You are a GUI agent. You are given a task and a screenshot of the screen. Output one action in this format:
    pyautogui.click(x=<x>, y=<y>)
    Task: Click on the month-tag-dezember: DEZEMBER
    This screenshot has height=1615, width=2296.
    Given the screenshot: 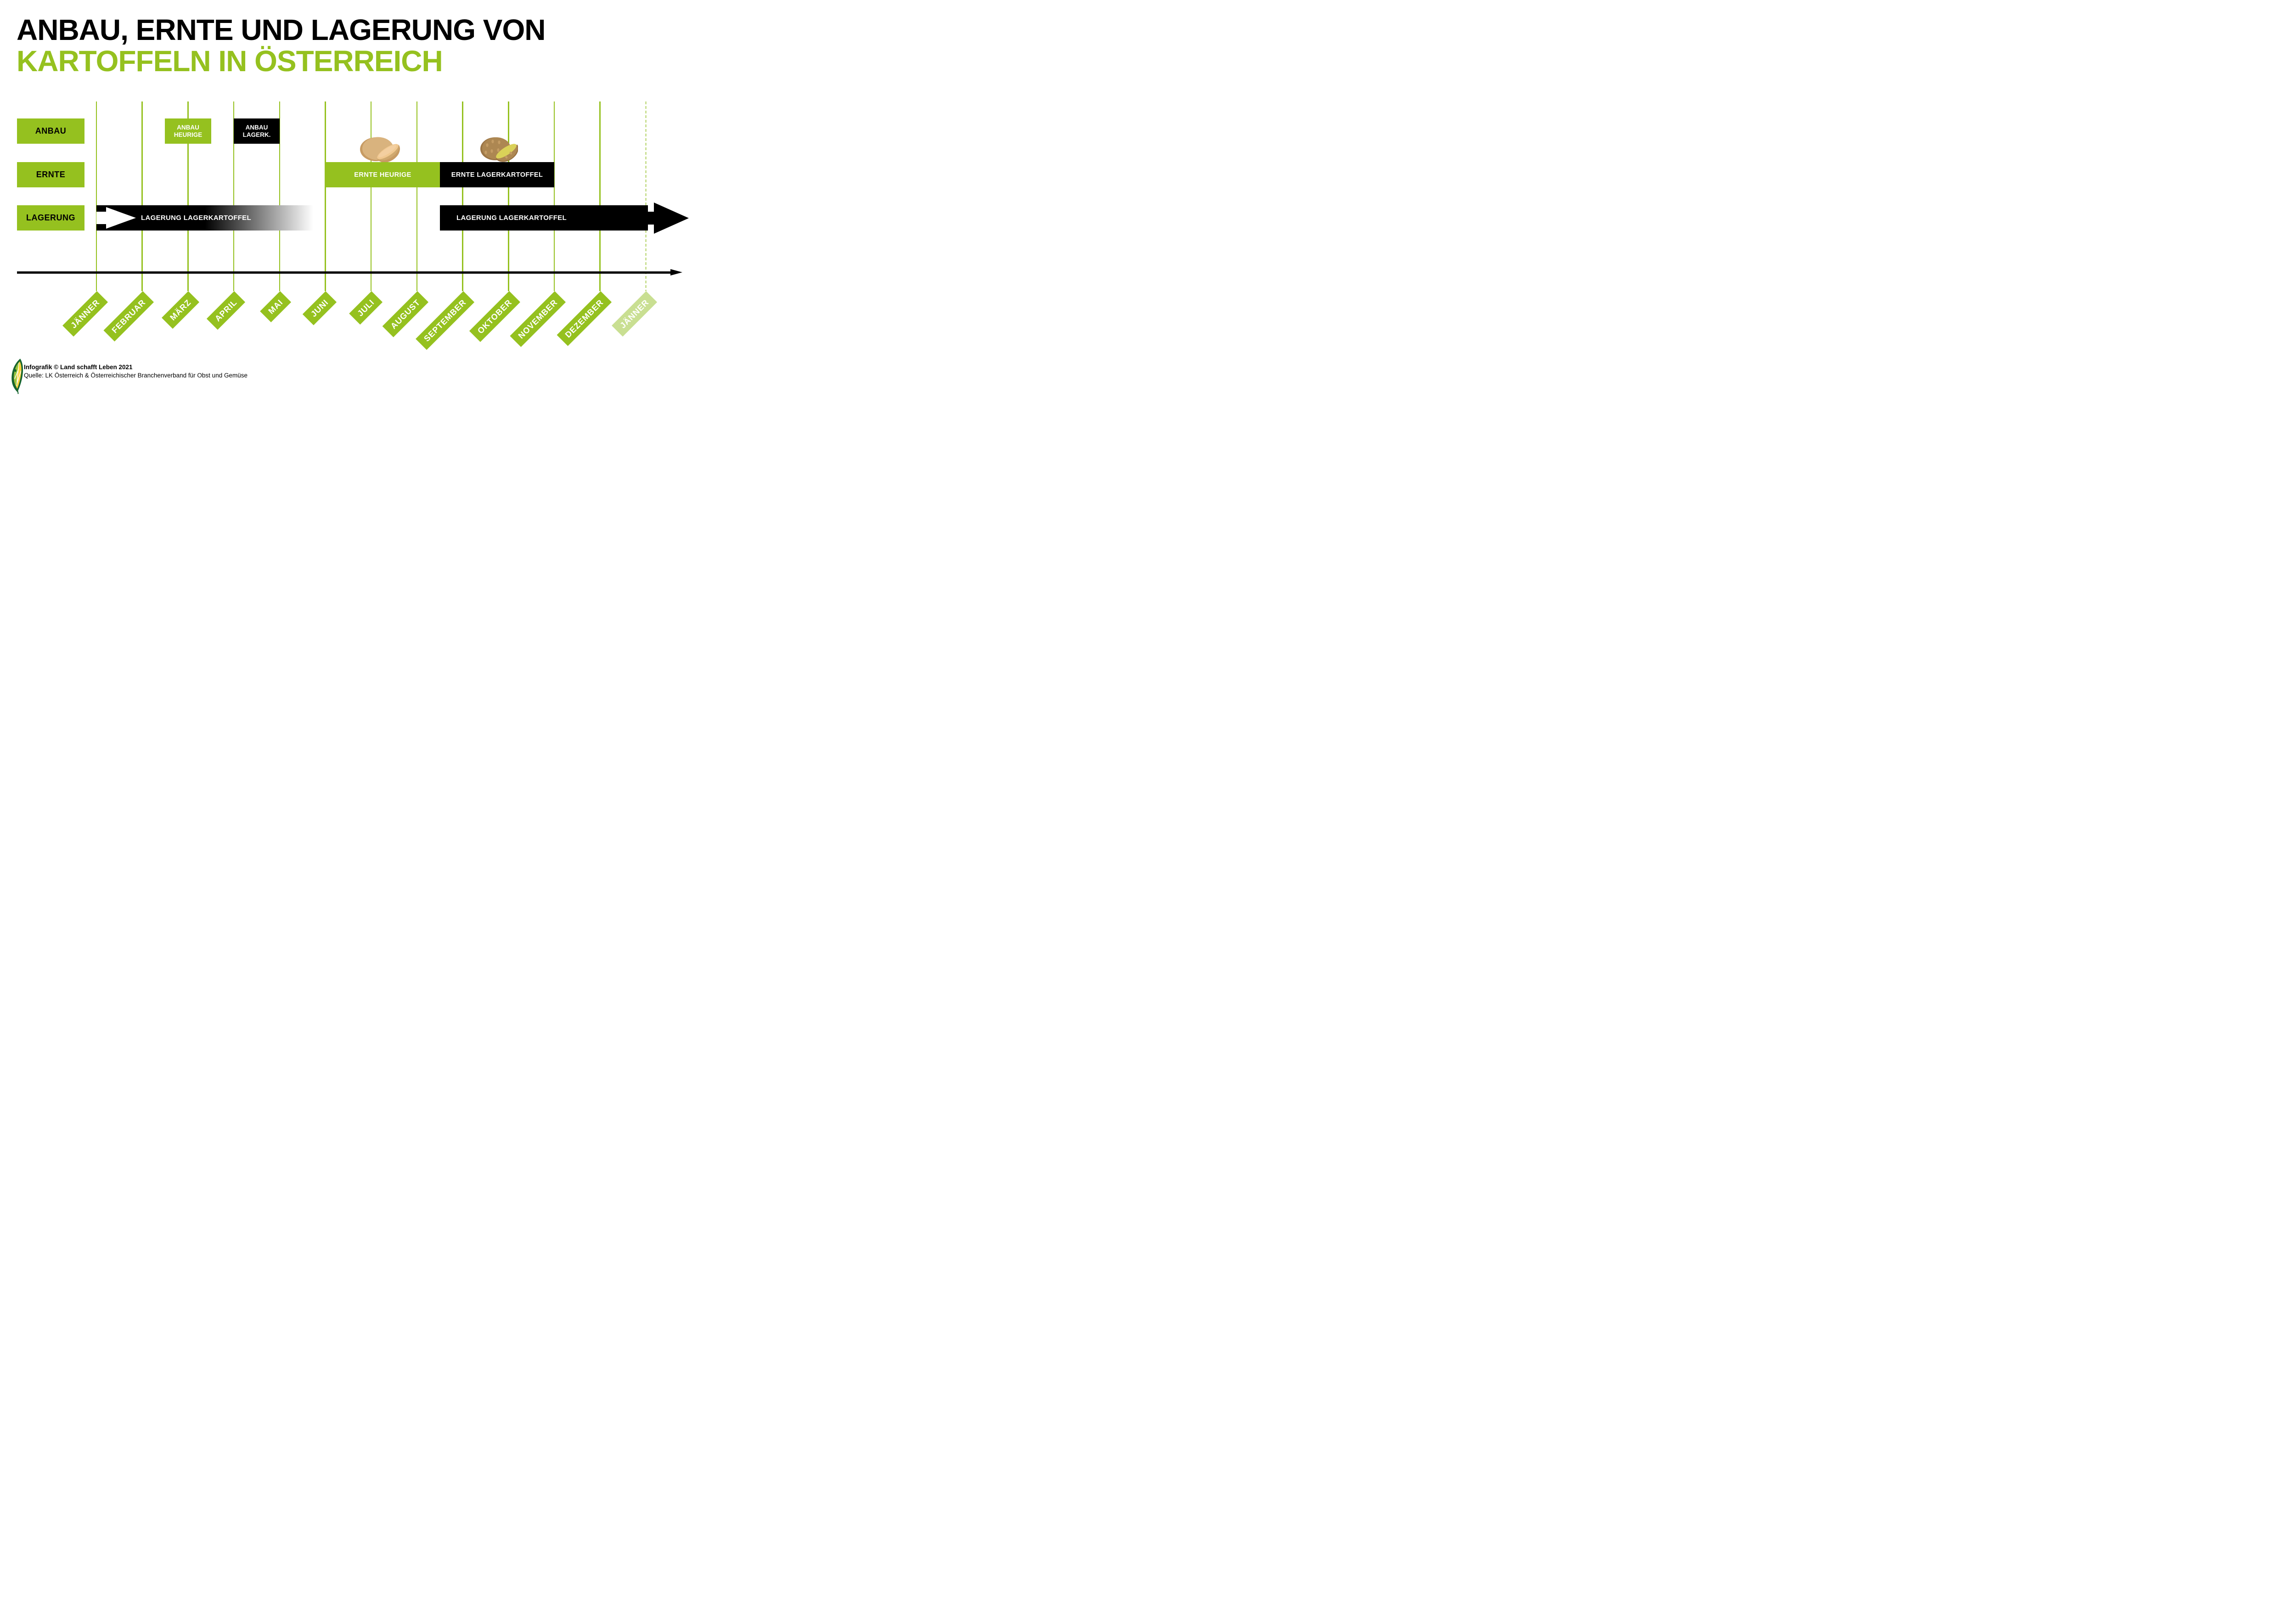 What is the action you would take?
    pyautogui.click(x=584, y=319)
    